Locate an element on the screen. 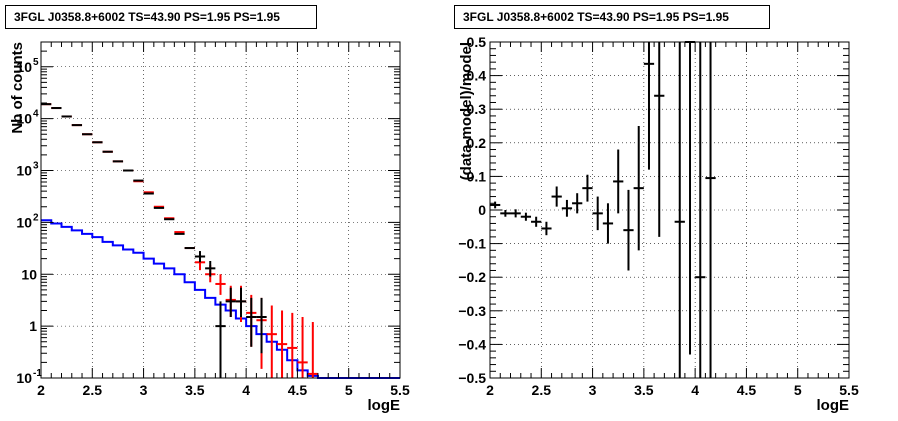 This screenshot has width=898, height=421. y-tick-label: −0.3 is located at coordinates (472, 311).